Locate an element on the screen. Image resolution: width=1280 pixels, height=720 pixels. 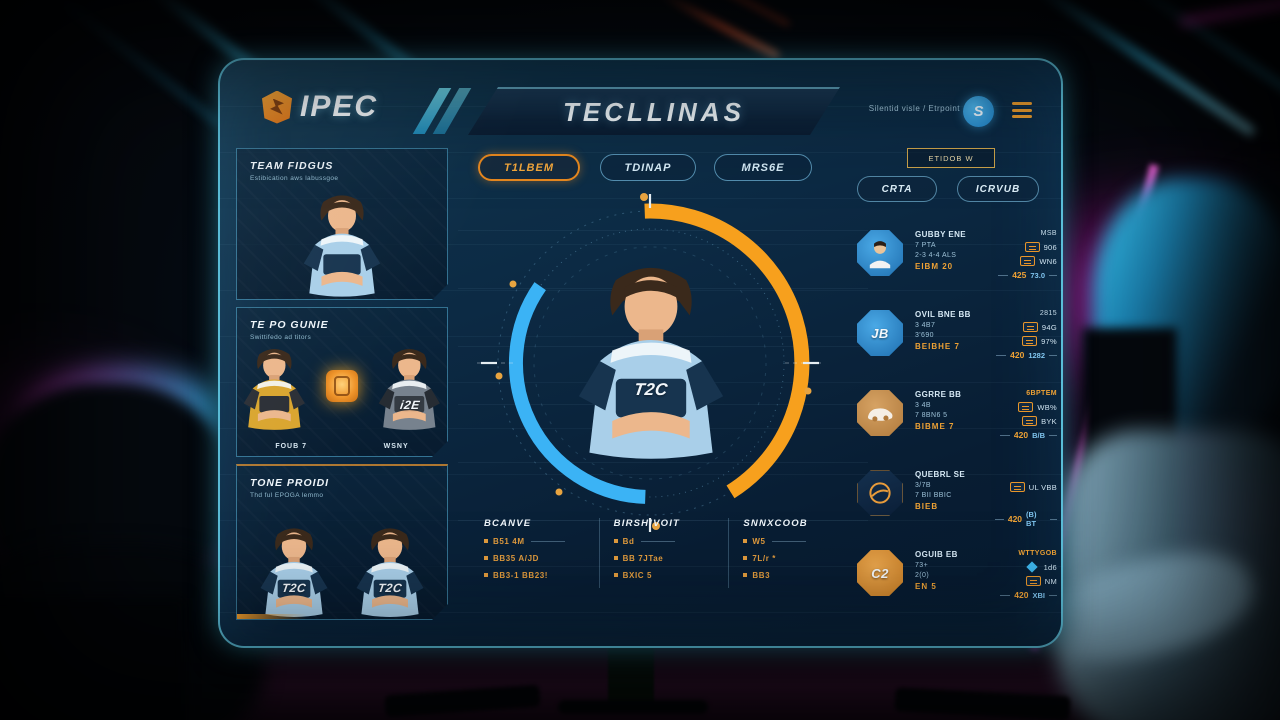
player-avatar: i2E is located at coordinates (409, 387).